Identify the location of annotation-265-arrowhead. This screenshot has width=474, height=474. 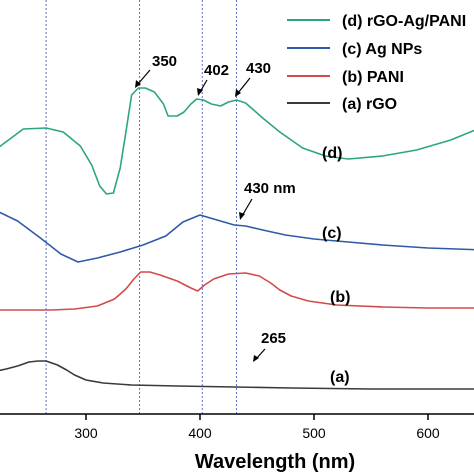
(256, 358).